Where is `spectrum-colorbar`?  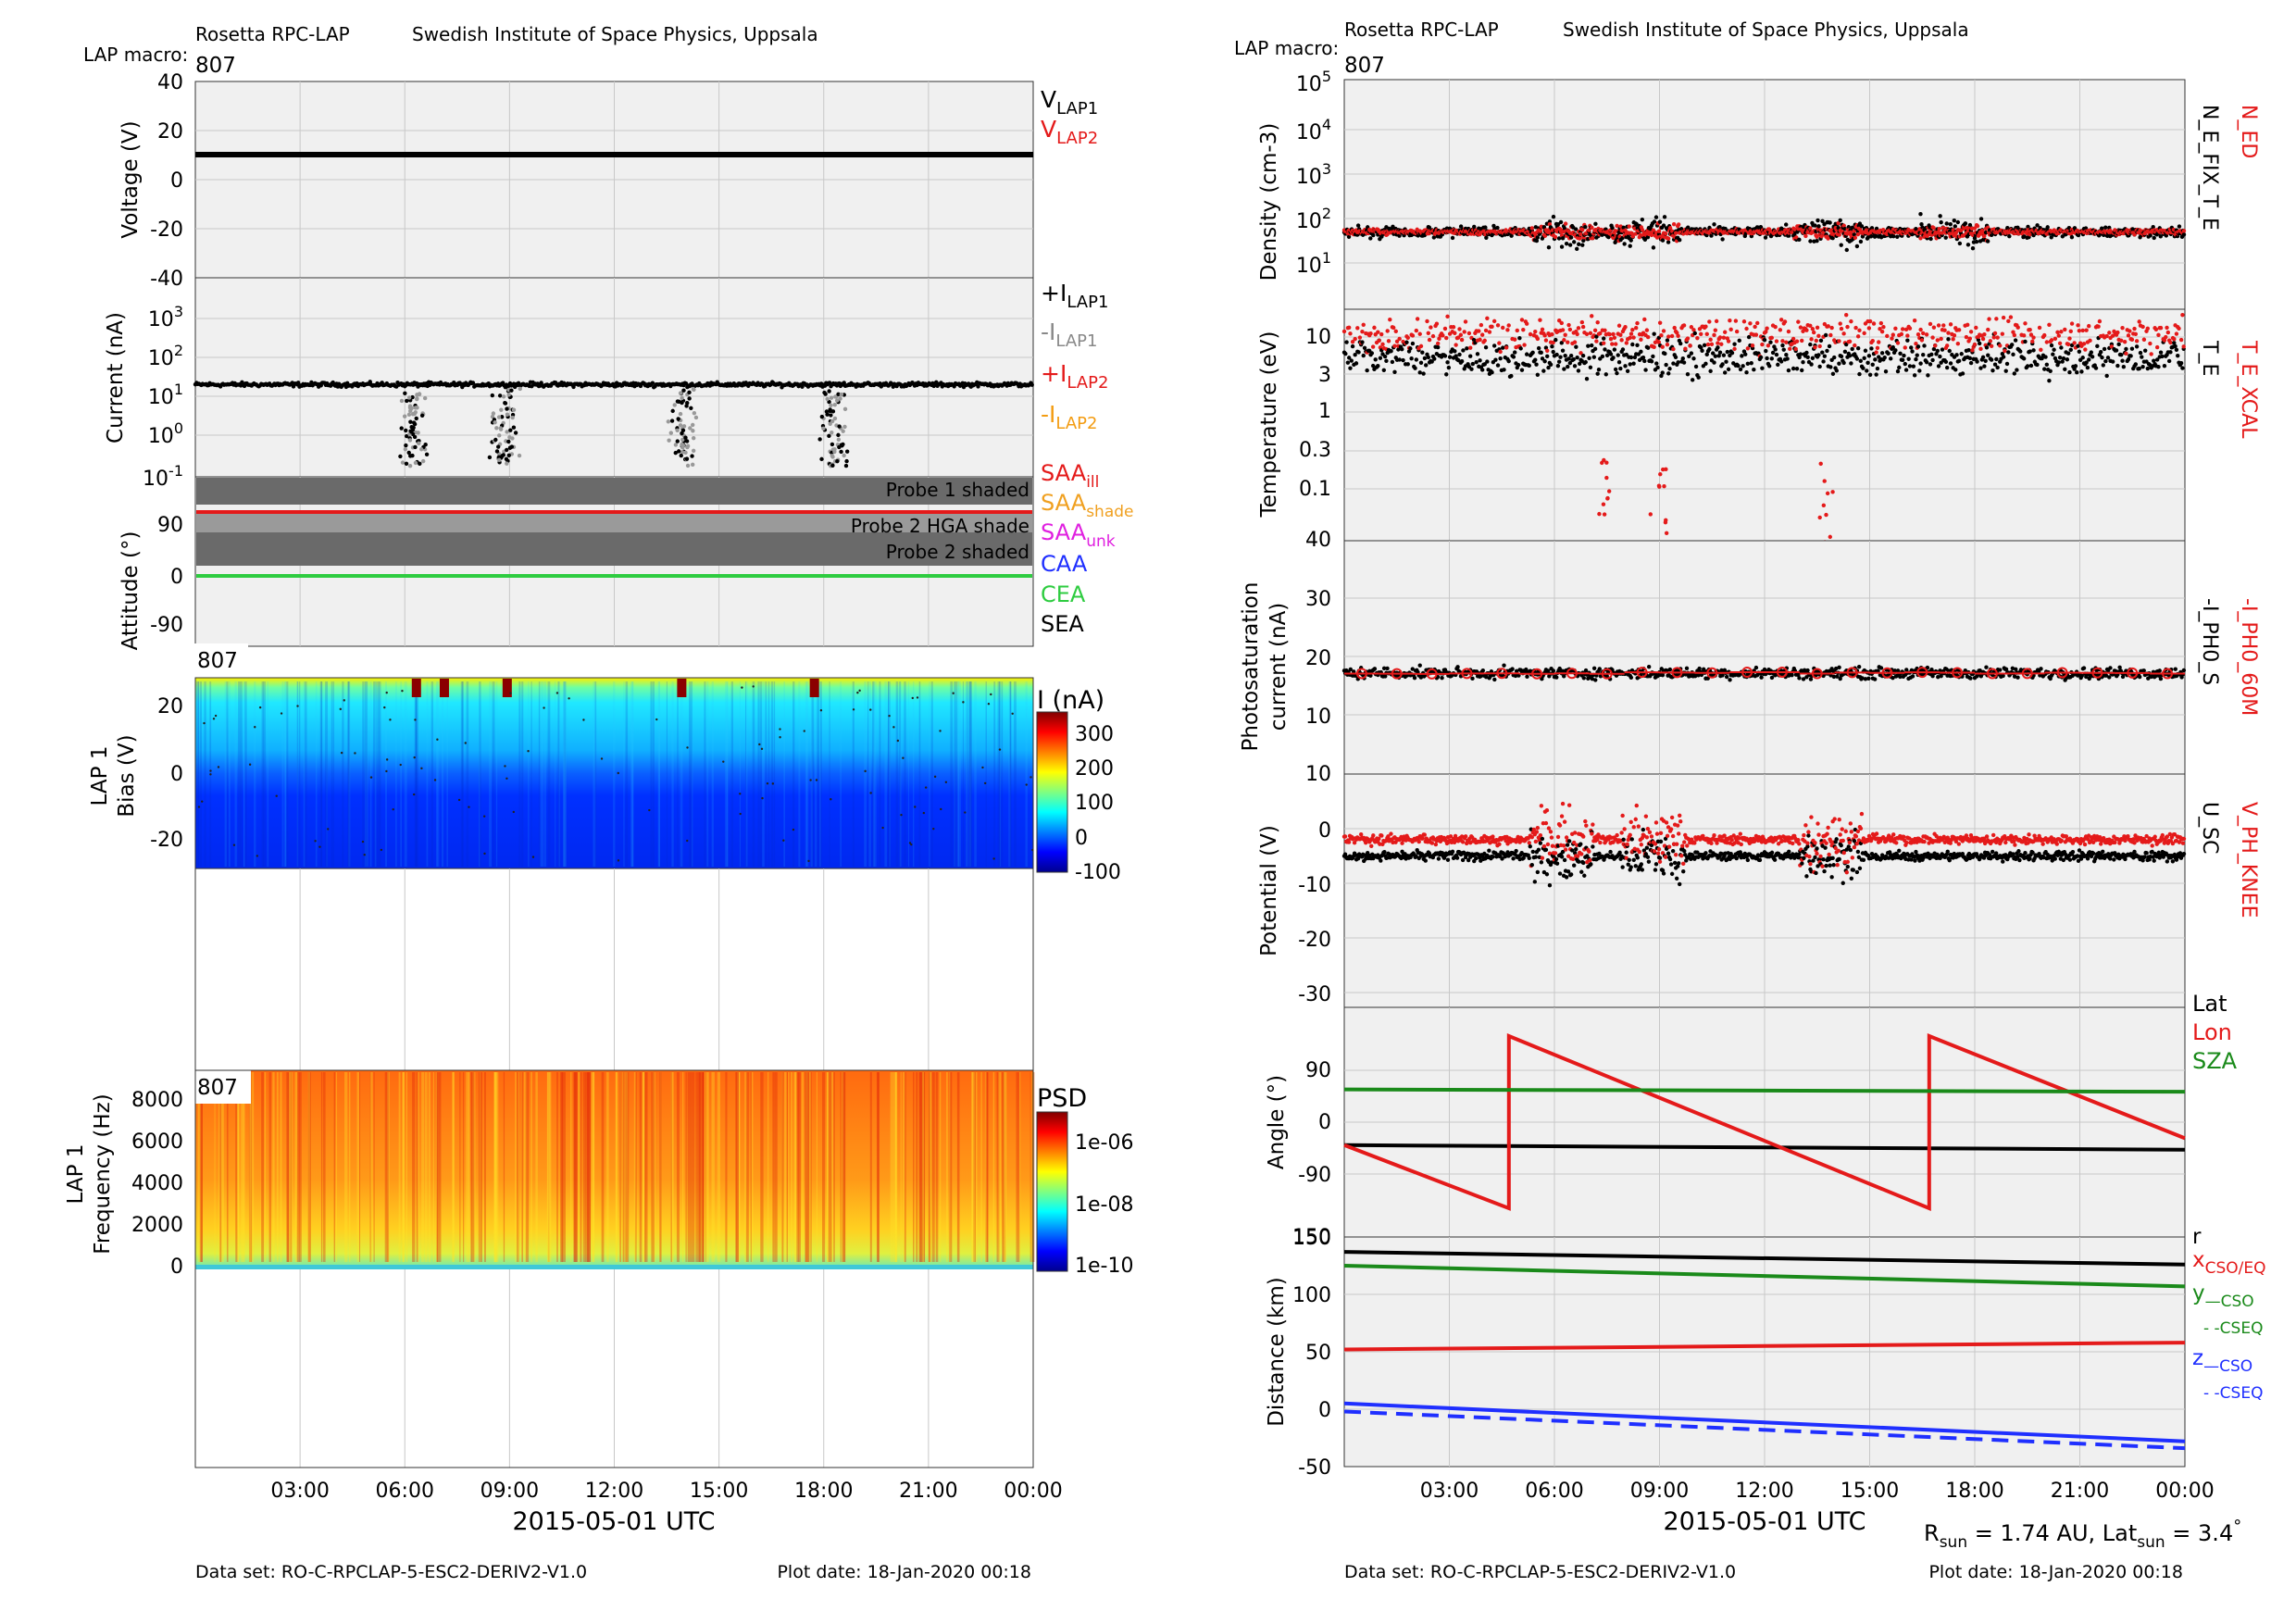
spectrum-colorbar is located at coordinates (1052, 1191).